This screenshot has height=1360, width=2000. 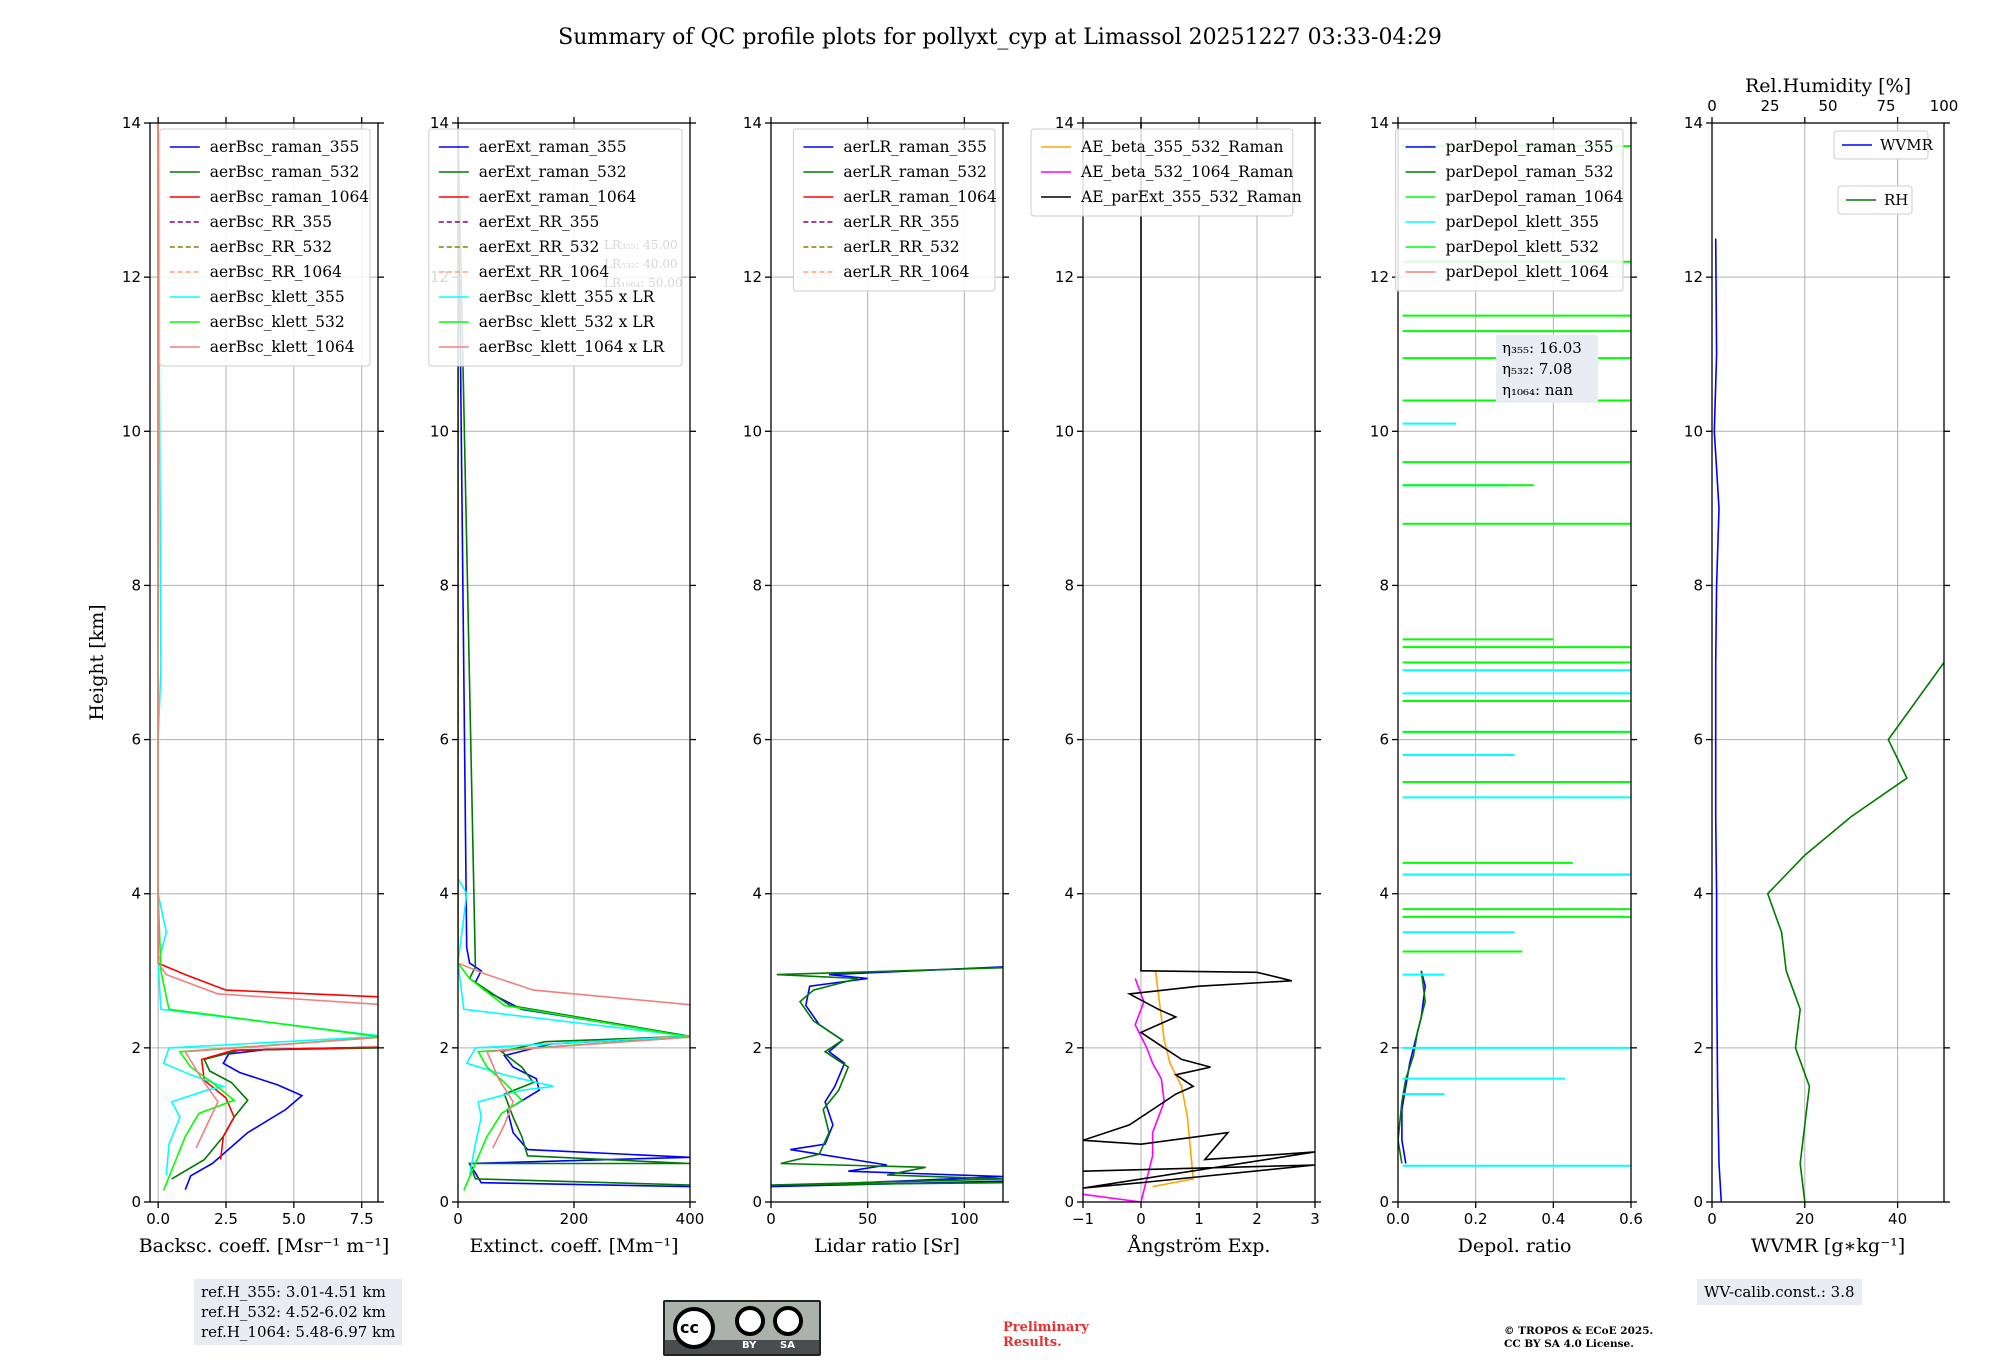 I want to click on by-person-icon, so click(x=750, y=1321).